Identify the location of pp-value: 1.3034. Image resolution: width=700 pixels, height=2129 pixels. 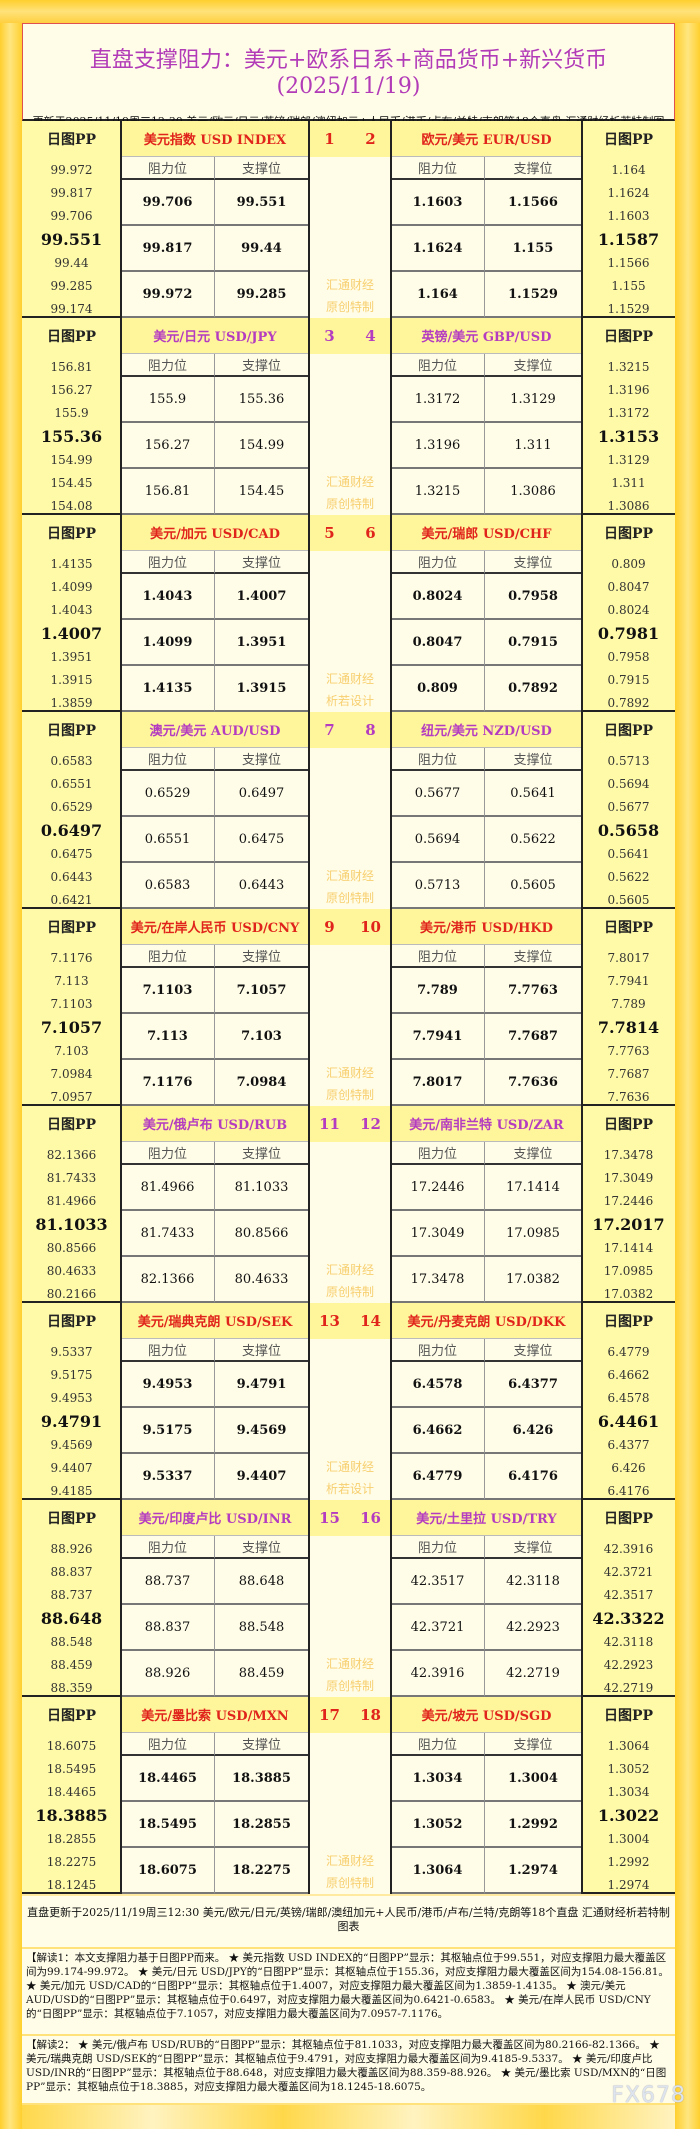
(628, 1792).